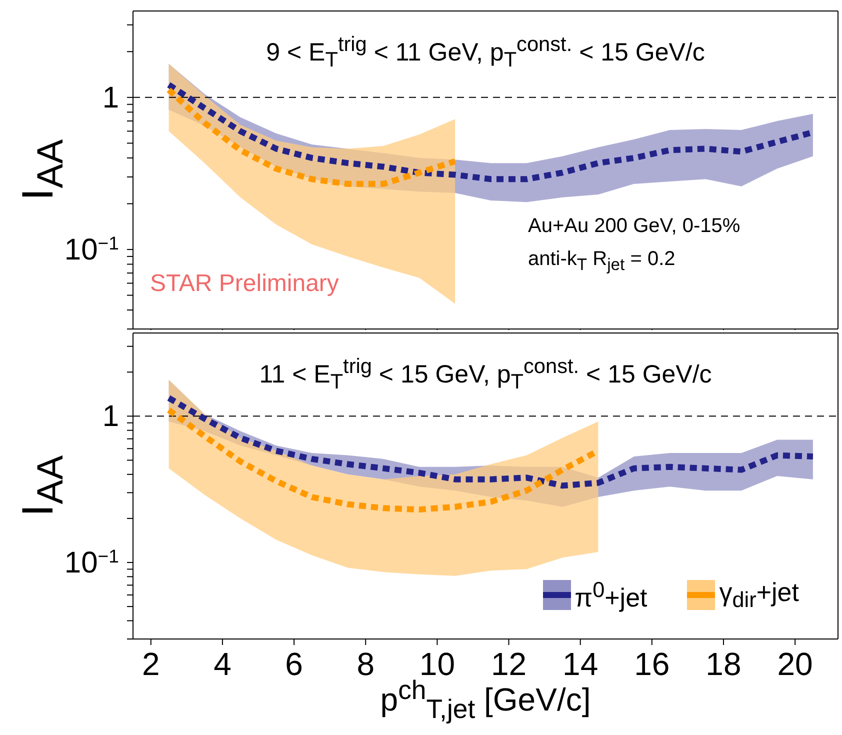  Describe the element at coordinates (795, 664) in the screenshot. I see `x-tick-label: 20` at that location.